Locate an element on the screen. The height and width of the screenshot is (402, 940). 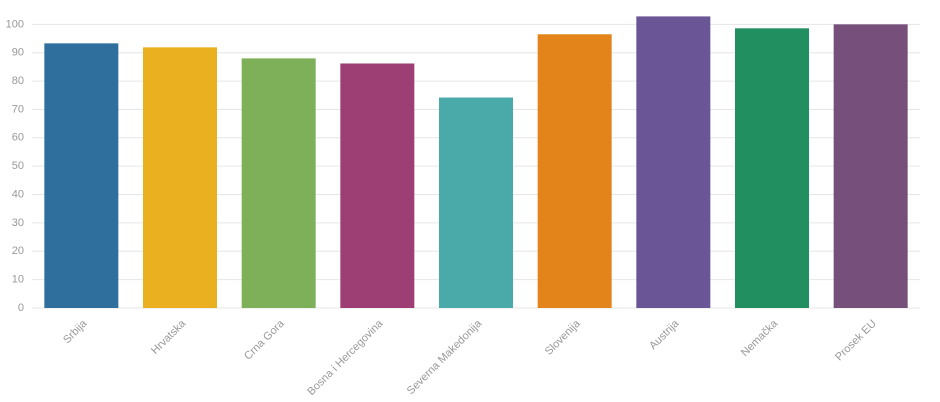
y-tick-label: 50 is located at coordinates (18, 166).